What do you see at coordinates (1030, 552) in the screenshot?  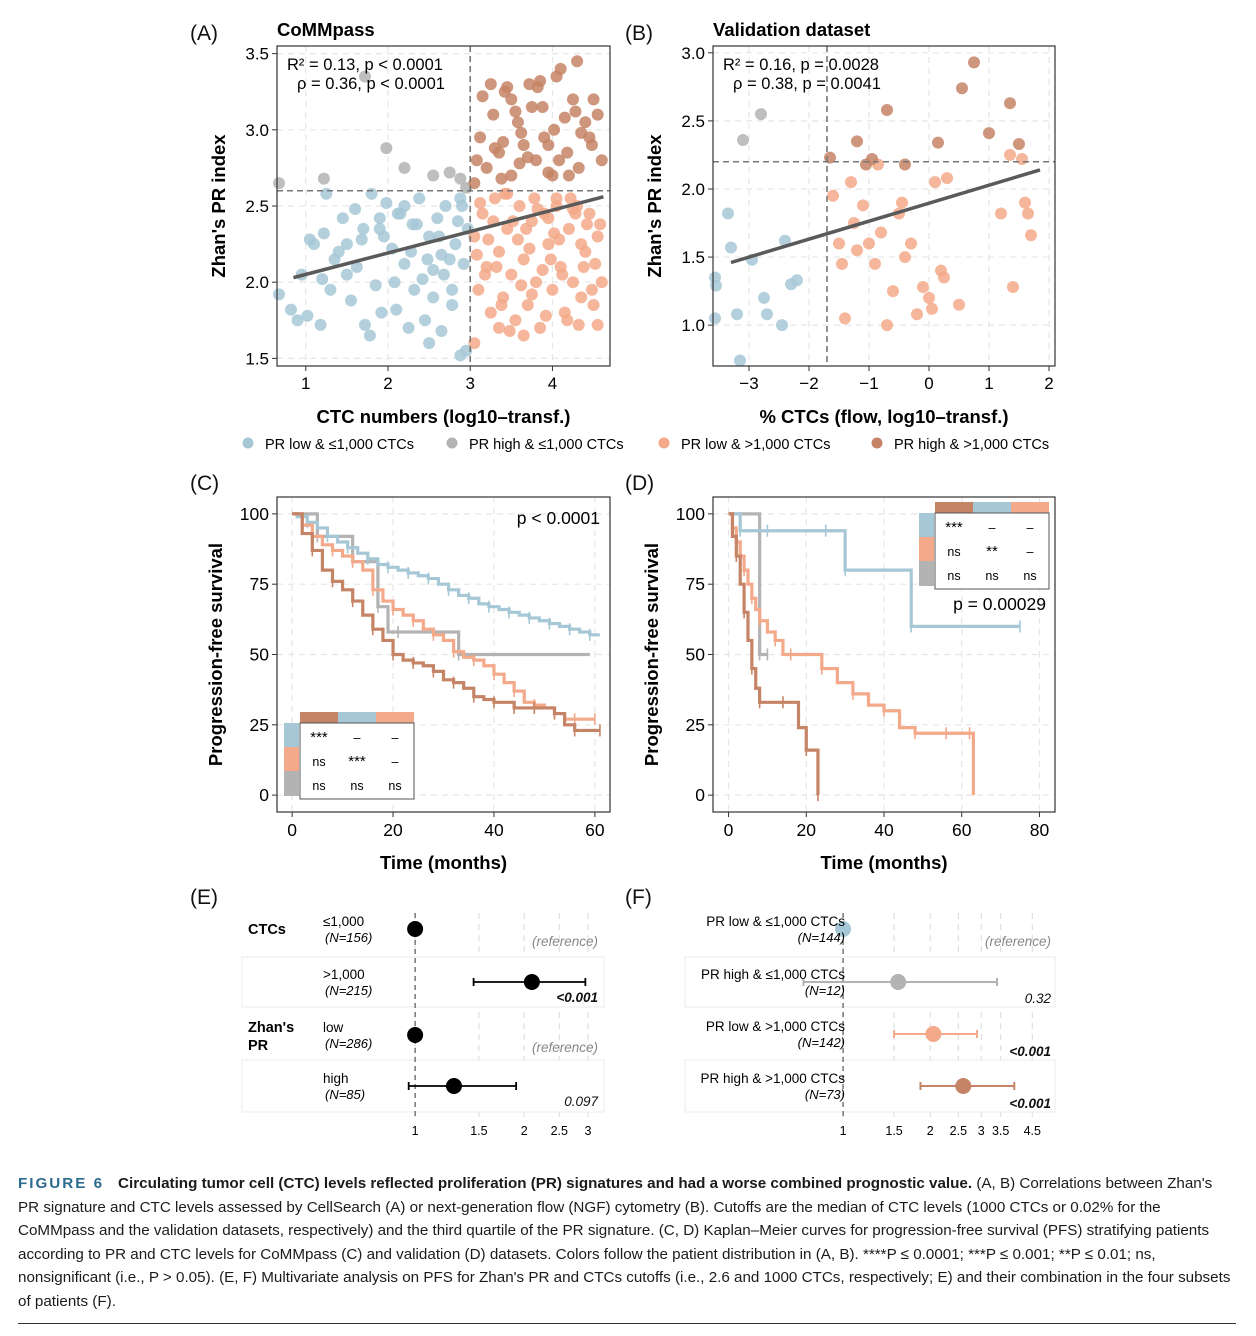 I see `sig-cell: –` at bounding box center [1030, 552].